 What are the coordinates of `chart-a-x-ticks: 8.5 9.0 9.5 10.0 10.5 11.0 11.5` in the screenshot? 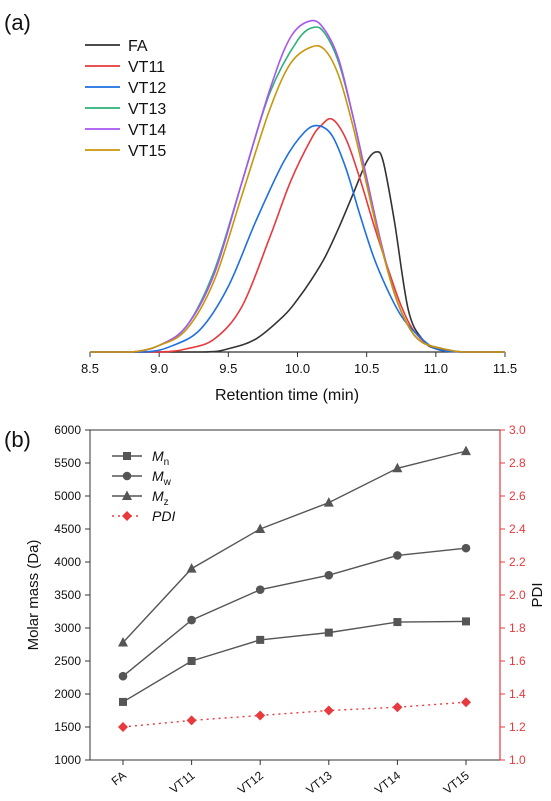 It's located at (299, 364).